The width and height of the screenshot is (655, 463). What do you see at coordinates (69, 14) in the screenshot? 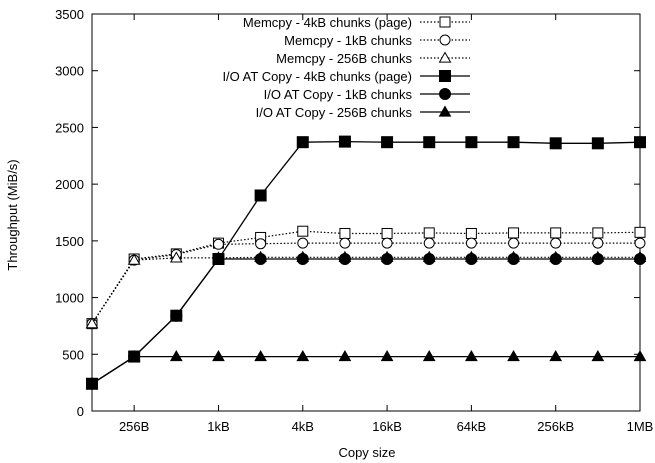
I see `y-tick-label: 3500` at bounding box center [69, 14].